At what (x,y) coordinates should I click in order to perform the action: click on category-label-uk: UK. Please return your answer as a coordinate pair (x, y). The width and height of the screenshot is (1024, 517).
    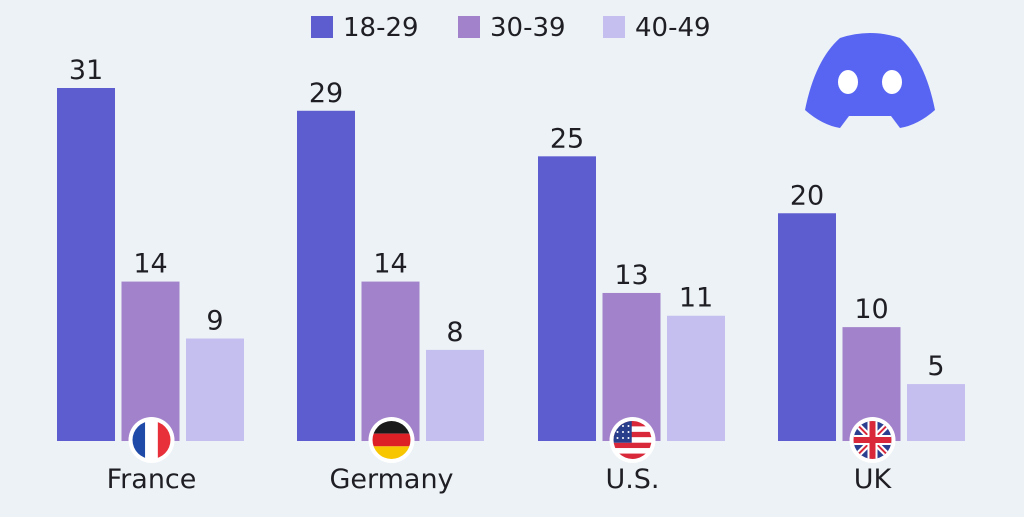
    Looking at the image, I should click on (873, 479).